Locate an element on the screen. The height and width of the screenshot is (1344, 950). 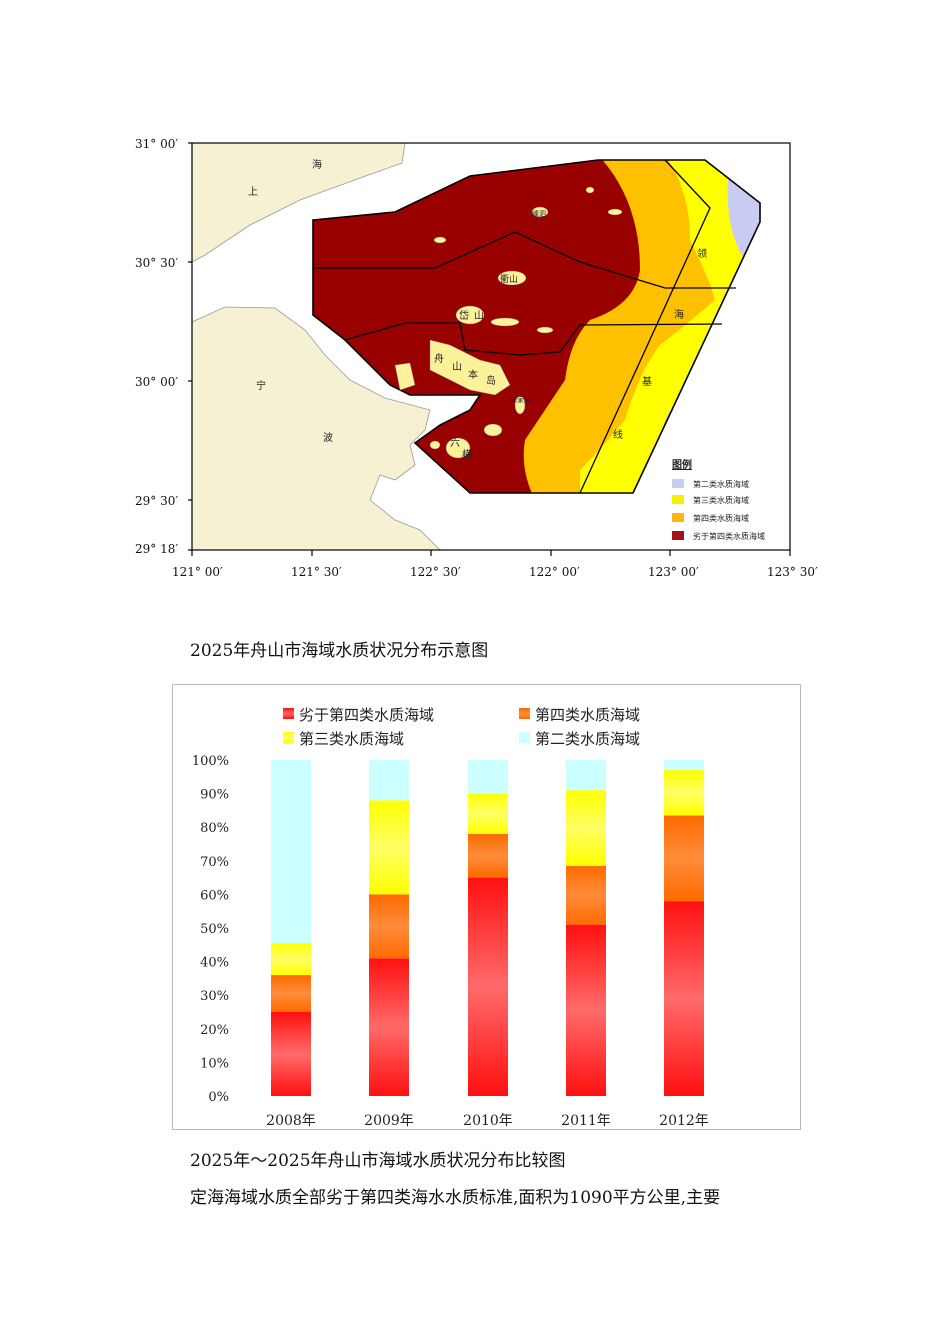
place-label: 朱家尖 is located at coordinates (520, 399).